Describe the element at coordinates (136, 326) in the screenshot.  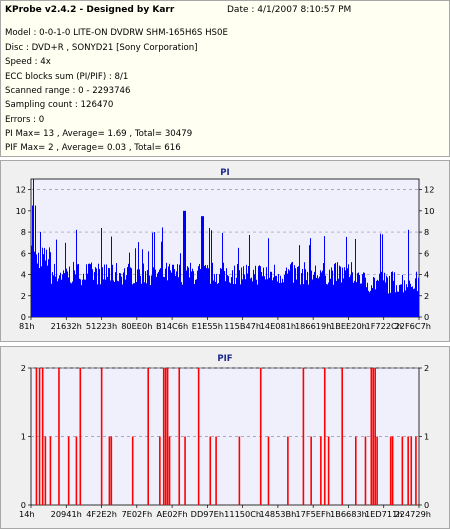
I see `x-tick-label: 80EE0h` at that location.